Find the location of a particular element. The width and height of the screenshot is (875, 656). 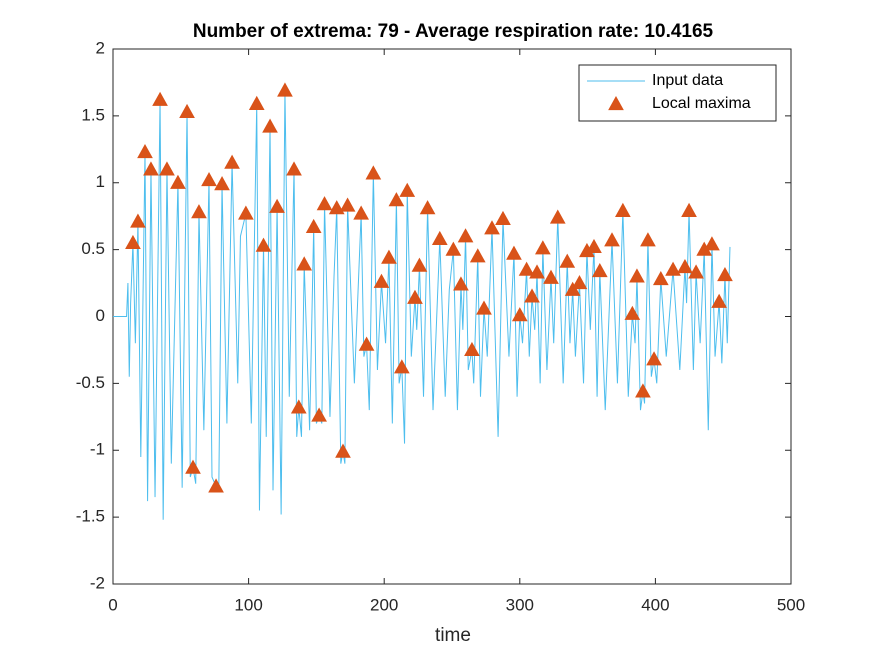

y-tick-label: -1 is located at coordinates (97, 449).